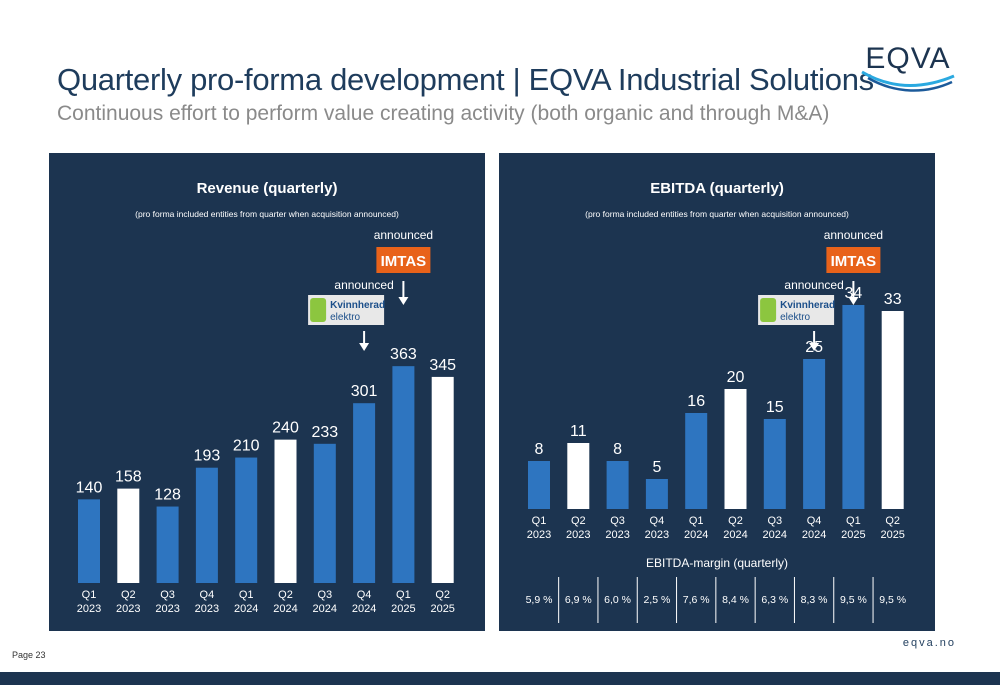 The image size is (1000, 685). I want to click on margin-value: 6,3 %, so click(774, 600).